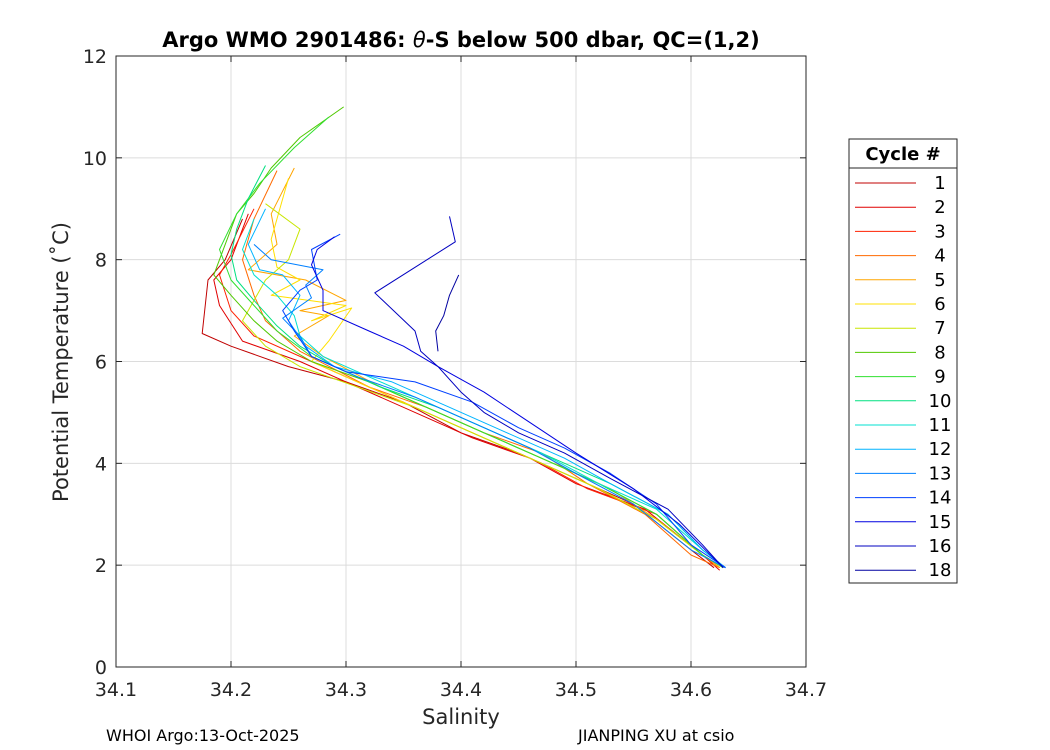 This screenshot has width=1050, height=750. Describe the element at coordinates (61, 362) in the screenshot. I see `y-axis-label: Potential Temperature (˚C)` at that location.